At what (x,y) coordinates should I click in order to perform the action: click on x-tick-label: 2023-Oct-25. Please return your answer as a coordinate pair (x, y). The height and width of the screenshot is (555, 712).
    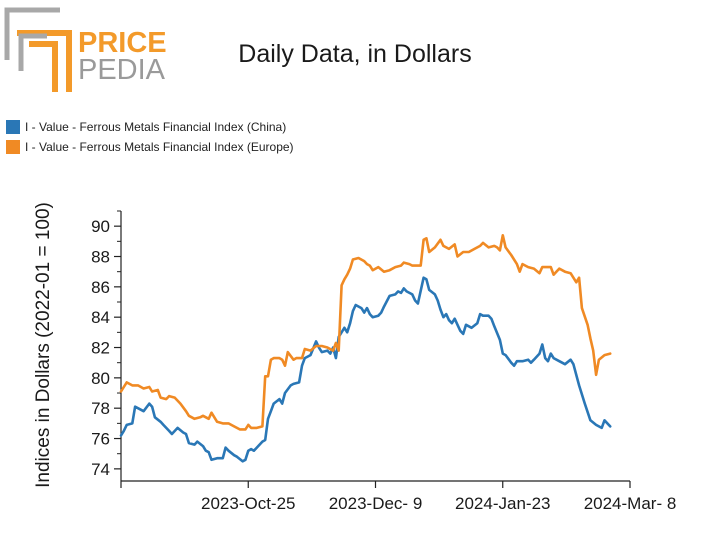
    Looking at the image, I should click on (248, 503).